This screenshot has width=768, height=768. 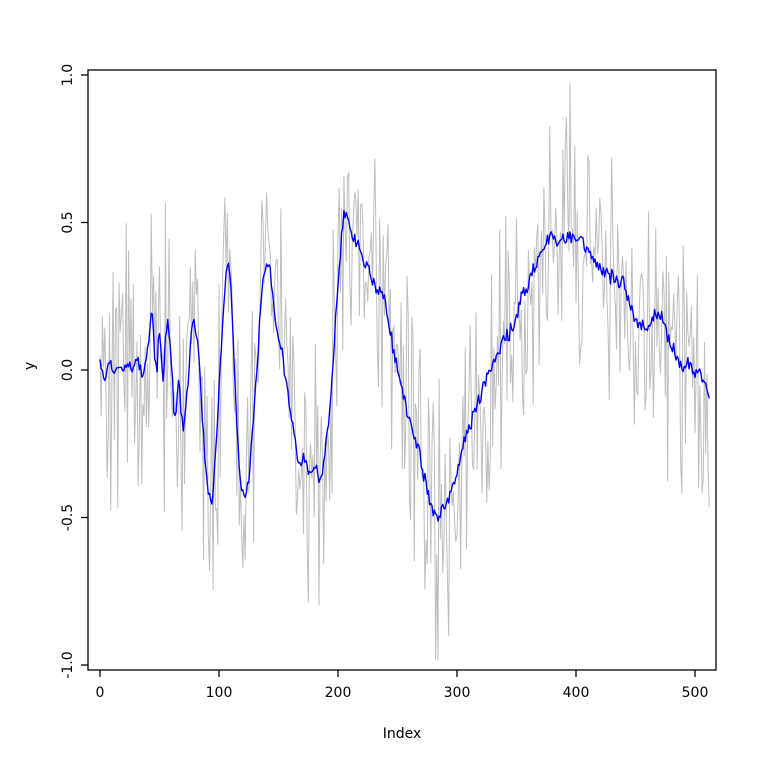 What do you see at coordinates (457, 693) in the screenshot?
I see `x-tick-label: 300` at bounding box center [457, 693].